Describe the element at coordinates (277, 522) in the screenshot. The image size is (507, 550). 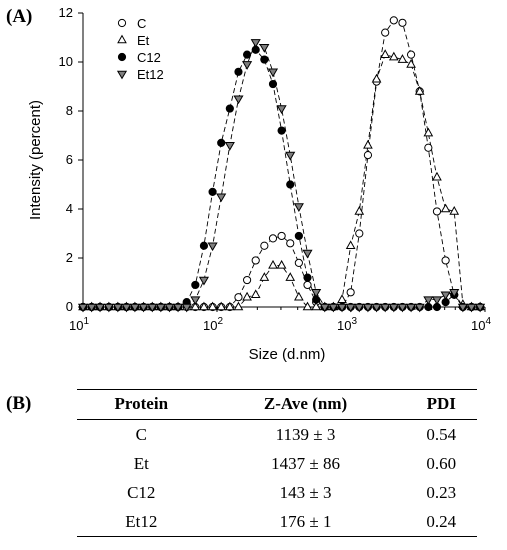
I see `table-row: Et12 176 ± 1 0.24` at that location.